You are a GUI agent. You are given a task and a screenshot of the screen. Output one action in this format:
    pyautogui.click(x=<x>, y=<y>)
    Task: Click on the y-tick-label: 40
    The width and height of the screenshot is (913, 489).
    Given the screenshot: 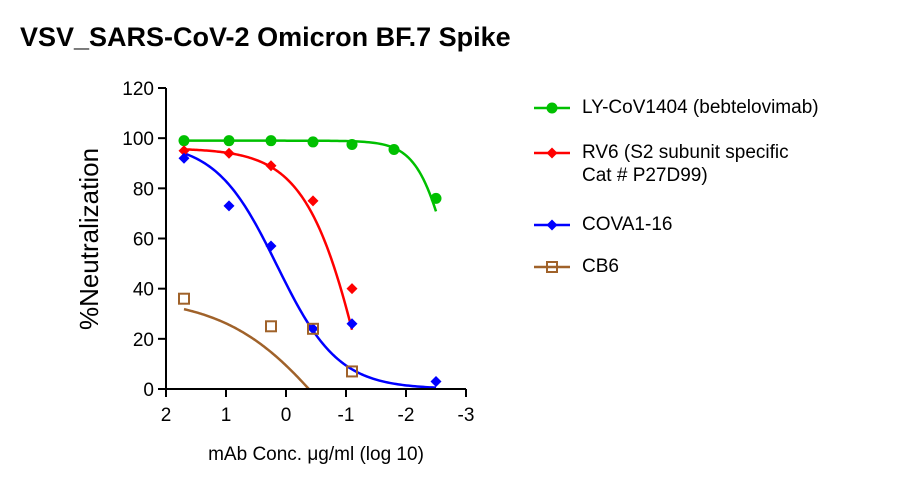 What is the action you would take?
    pyautogui.click(x=143, y=290)
    